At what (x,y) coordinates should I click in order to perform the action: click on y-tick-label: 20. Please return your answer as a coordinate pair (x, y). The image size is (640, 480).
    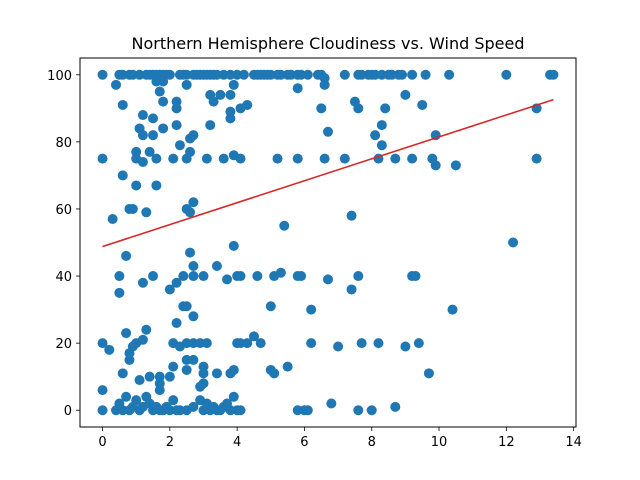
    Looking at the image, I should click on (63, 344).